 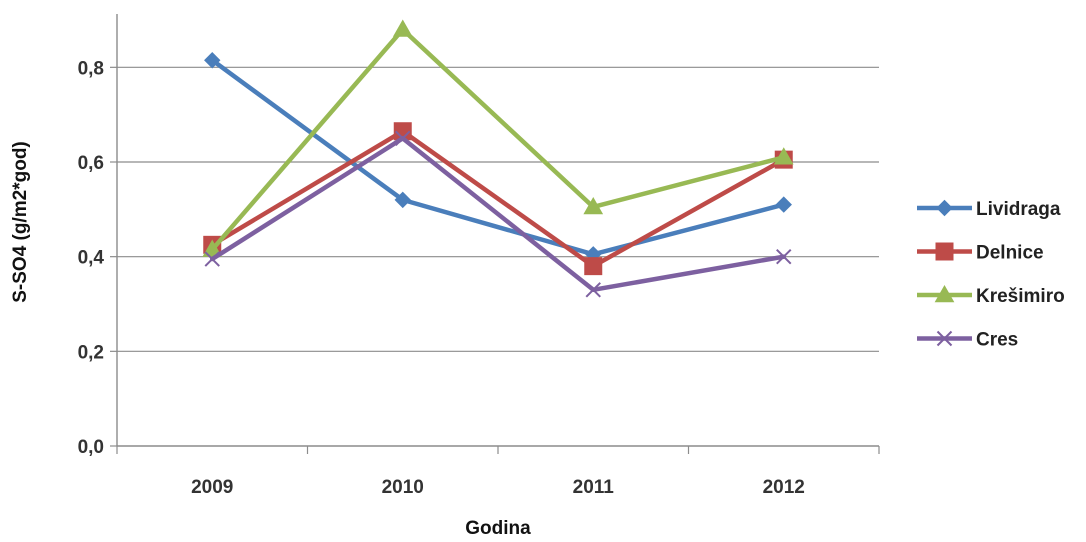 What do you see at coordinates (20, 222) in the screenshot?
I see `y-axis-title: S-SO4 (g/m2*god)` at bounding box center [20, 222].